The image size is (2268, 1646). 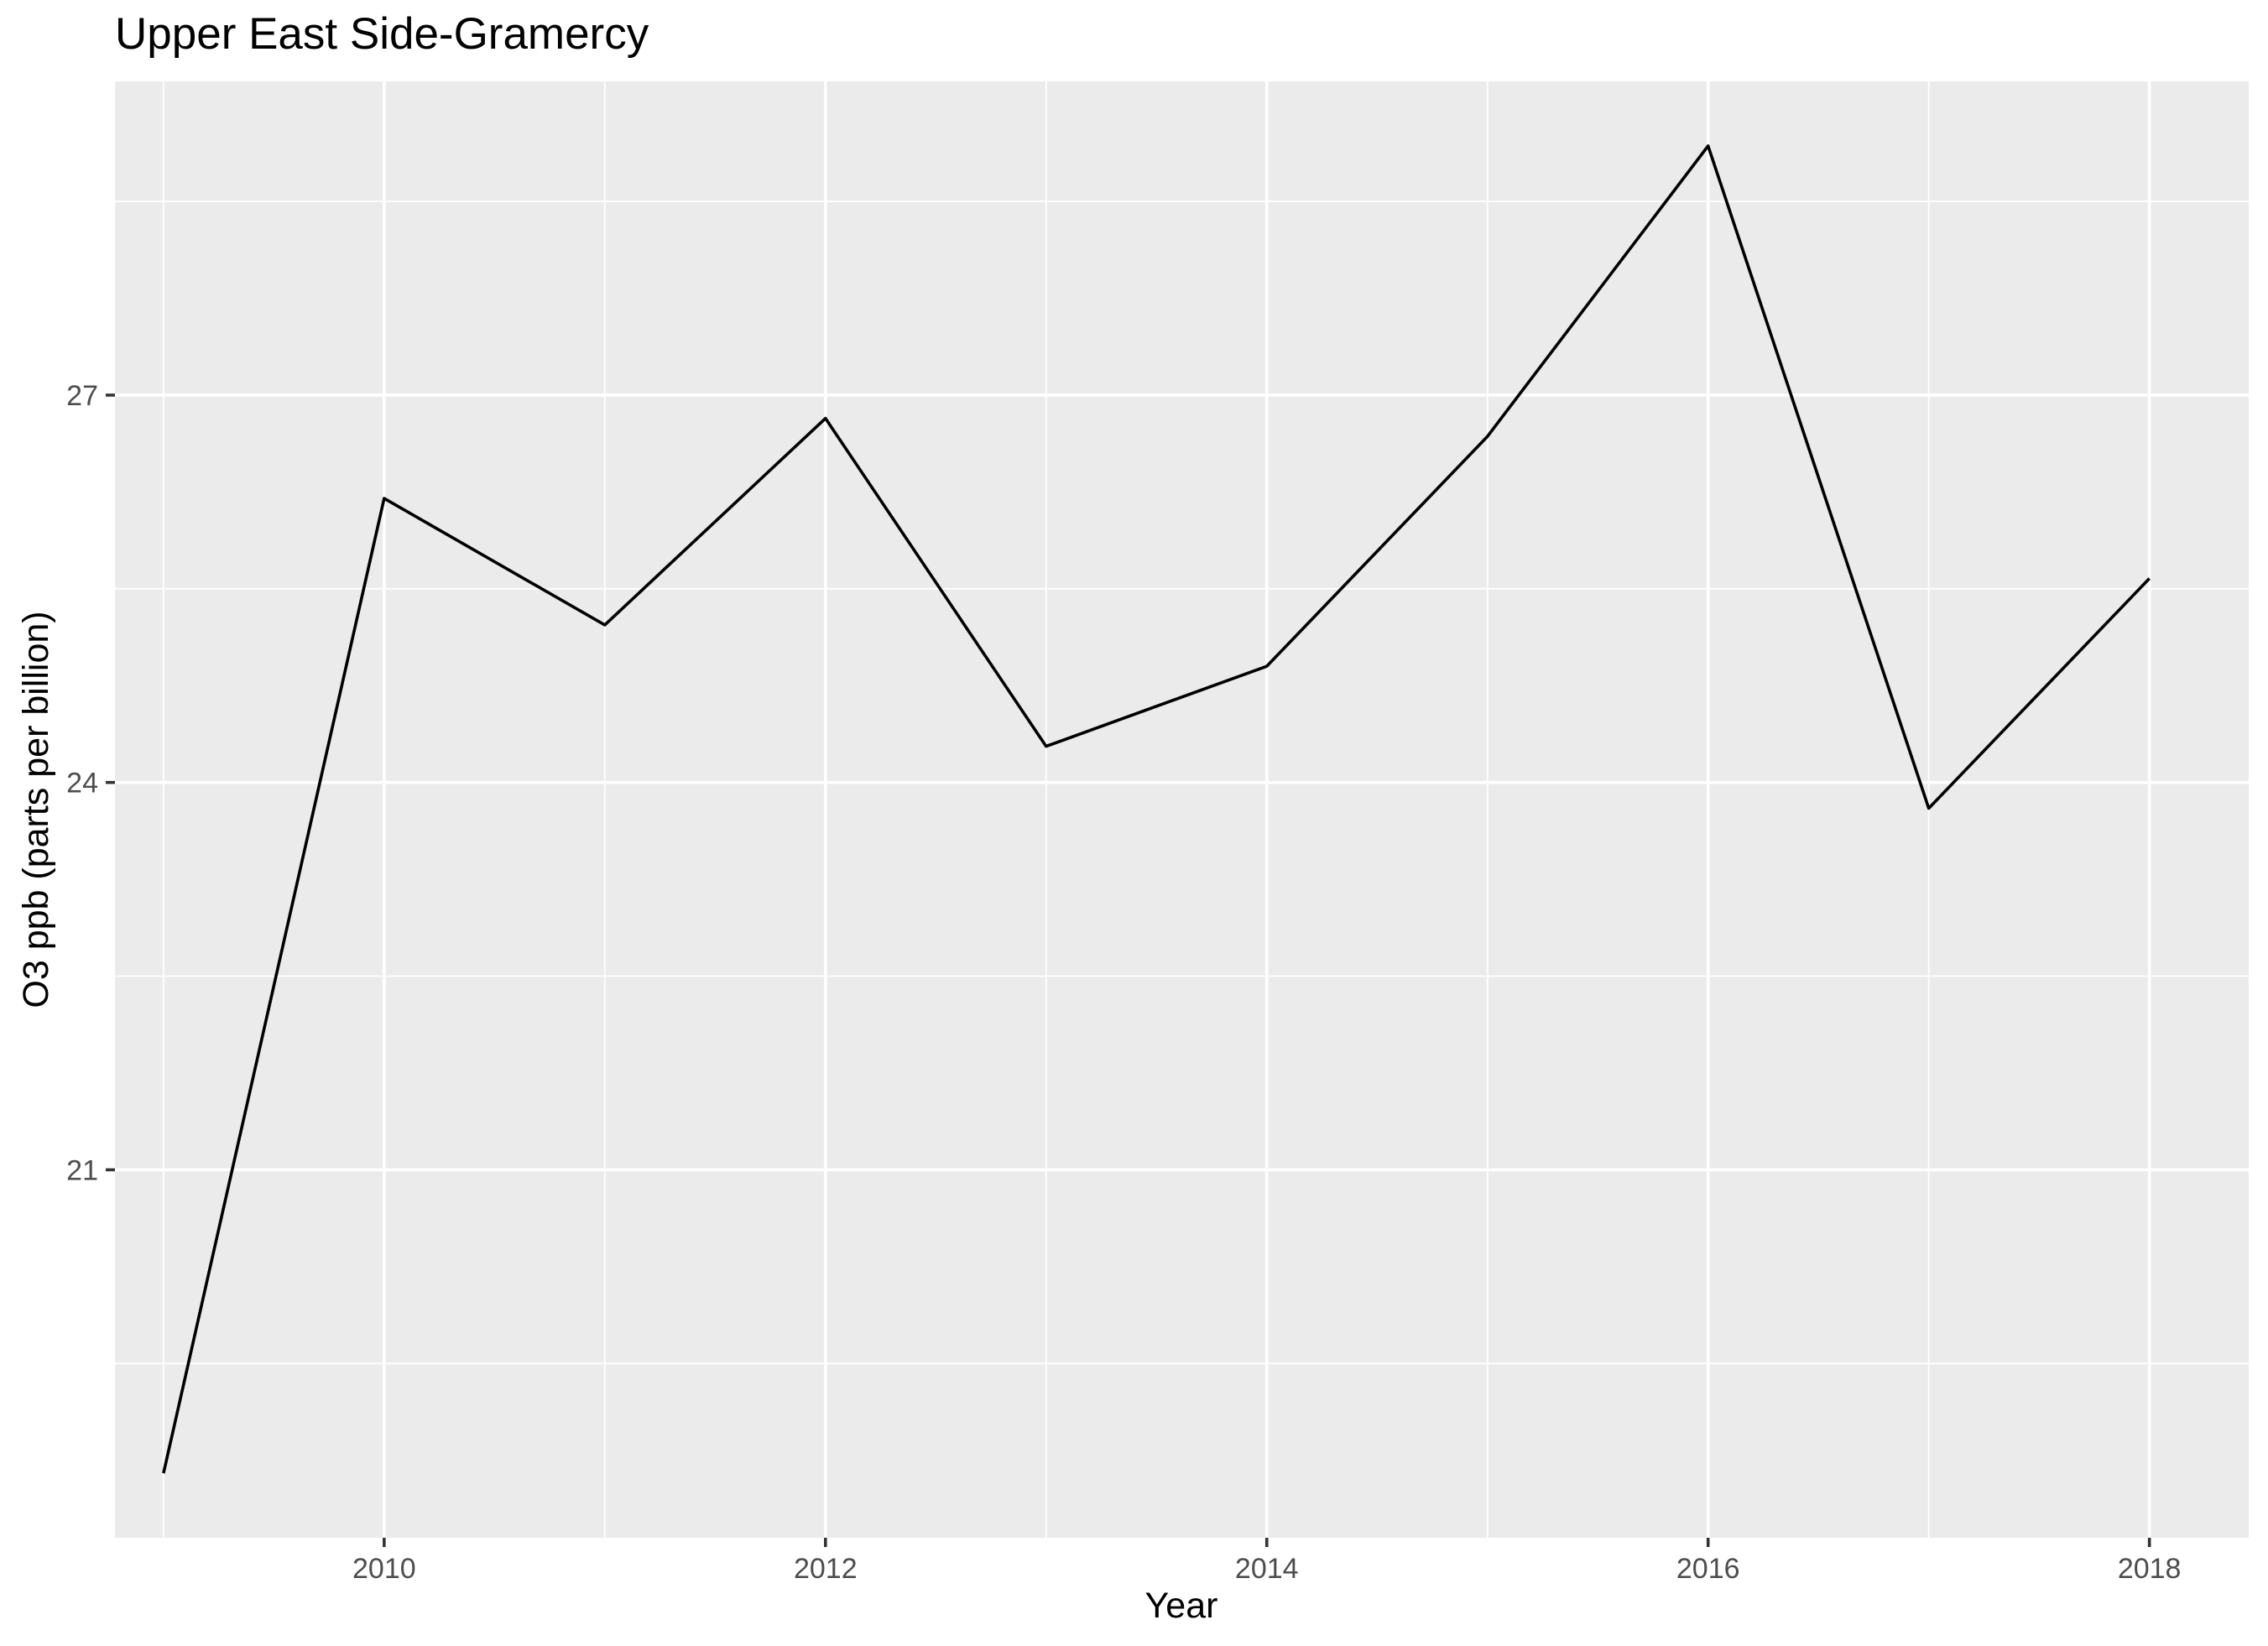 I want to click on x-tick-label-4: 2018, so click(x=2150, y=1569).